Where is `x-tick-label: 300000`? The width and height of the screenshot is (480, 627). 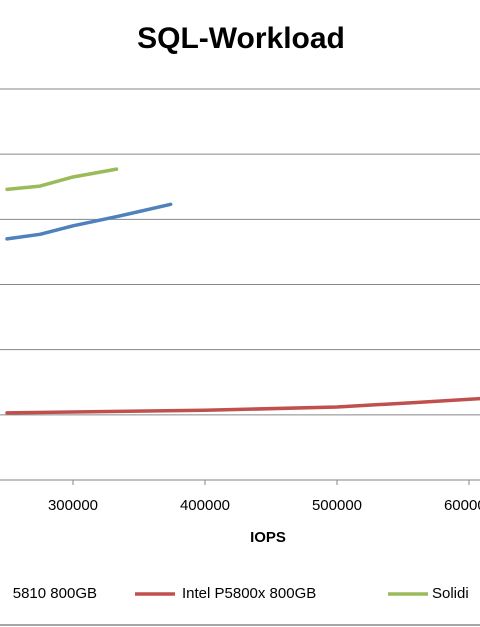
x-tick-label: 300000 is located at coordinates (73, 505).